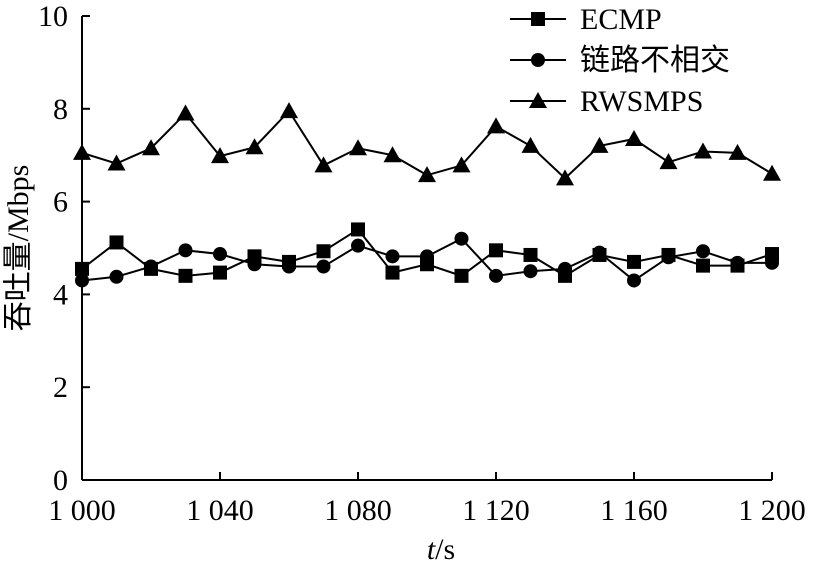 The height and width of the screenshot is (563, 817). What do you see at coordinates (220, 510) in the screenshot?
I see `x-tick-label: 1 040` at bounding box center [220, 510].